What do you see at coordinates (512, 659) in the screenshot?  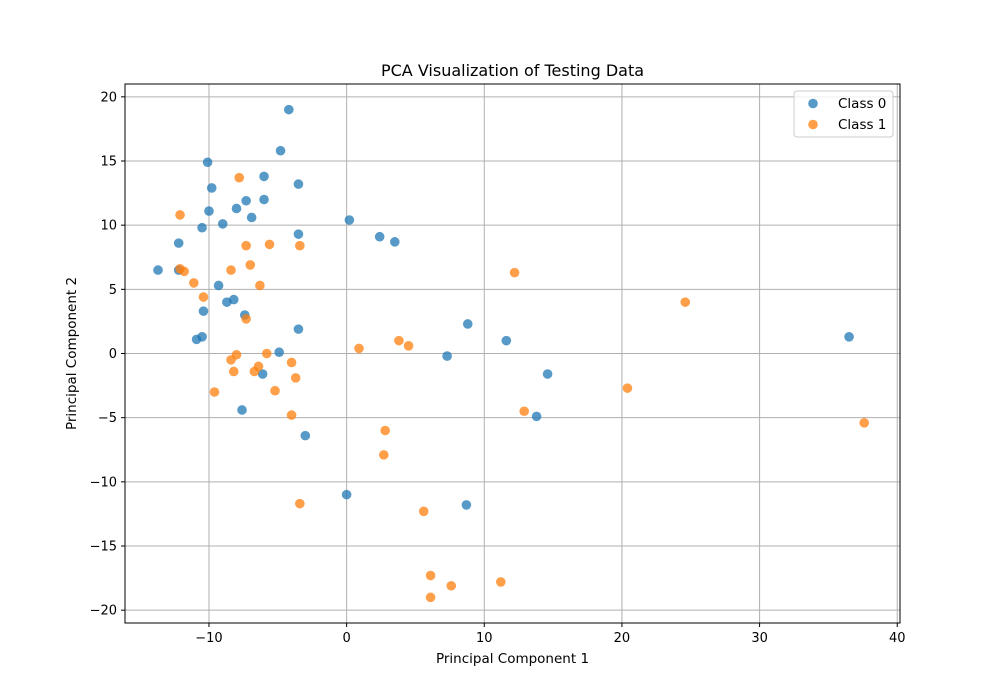 I see `x-axis-label: Principal Component 1` at bounding box center [512, 659].